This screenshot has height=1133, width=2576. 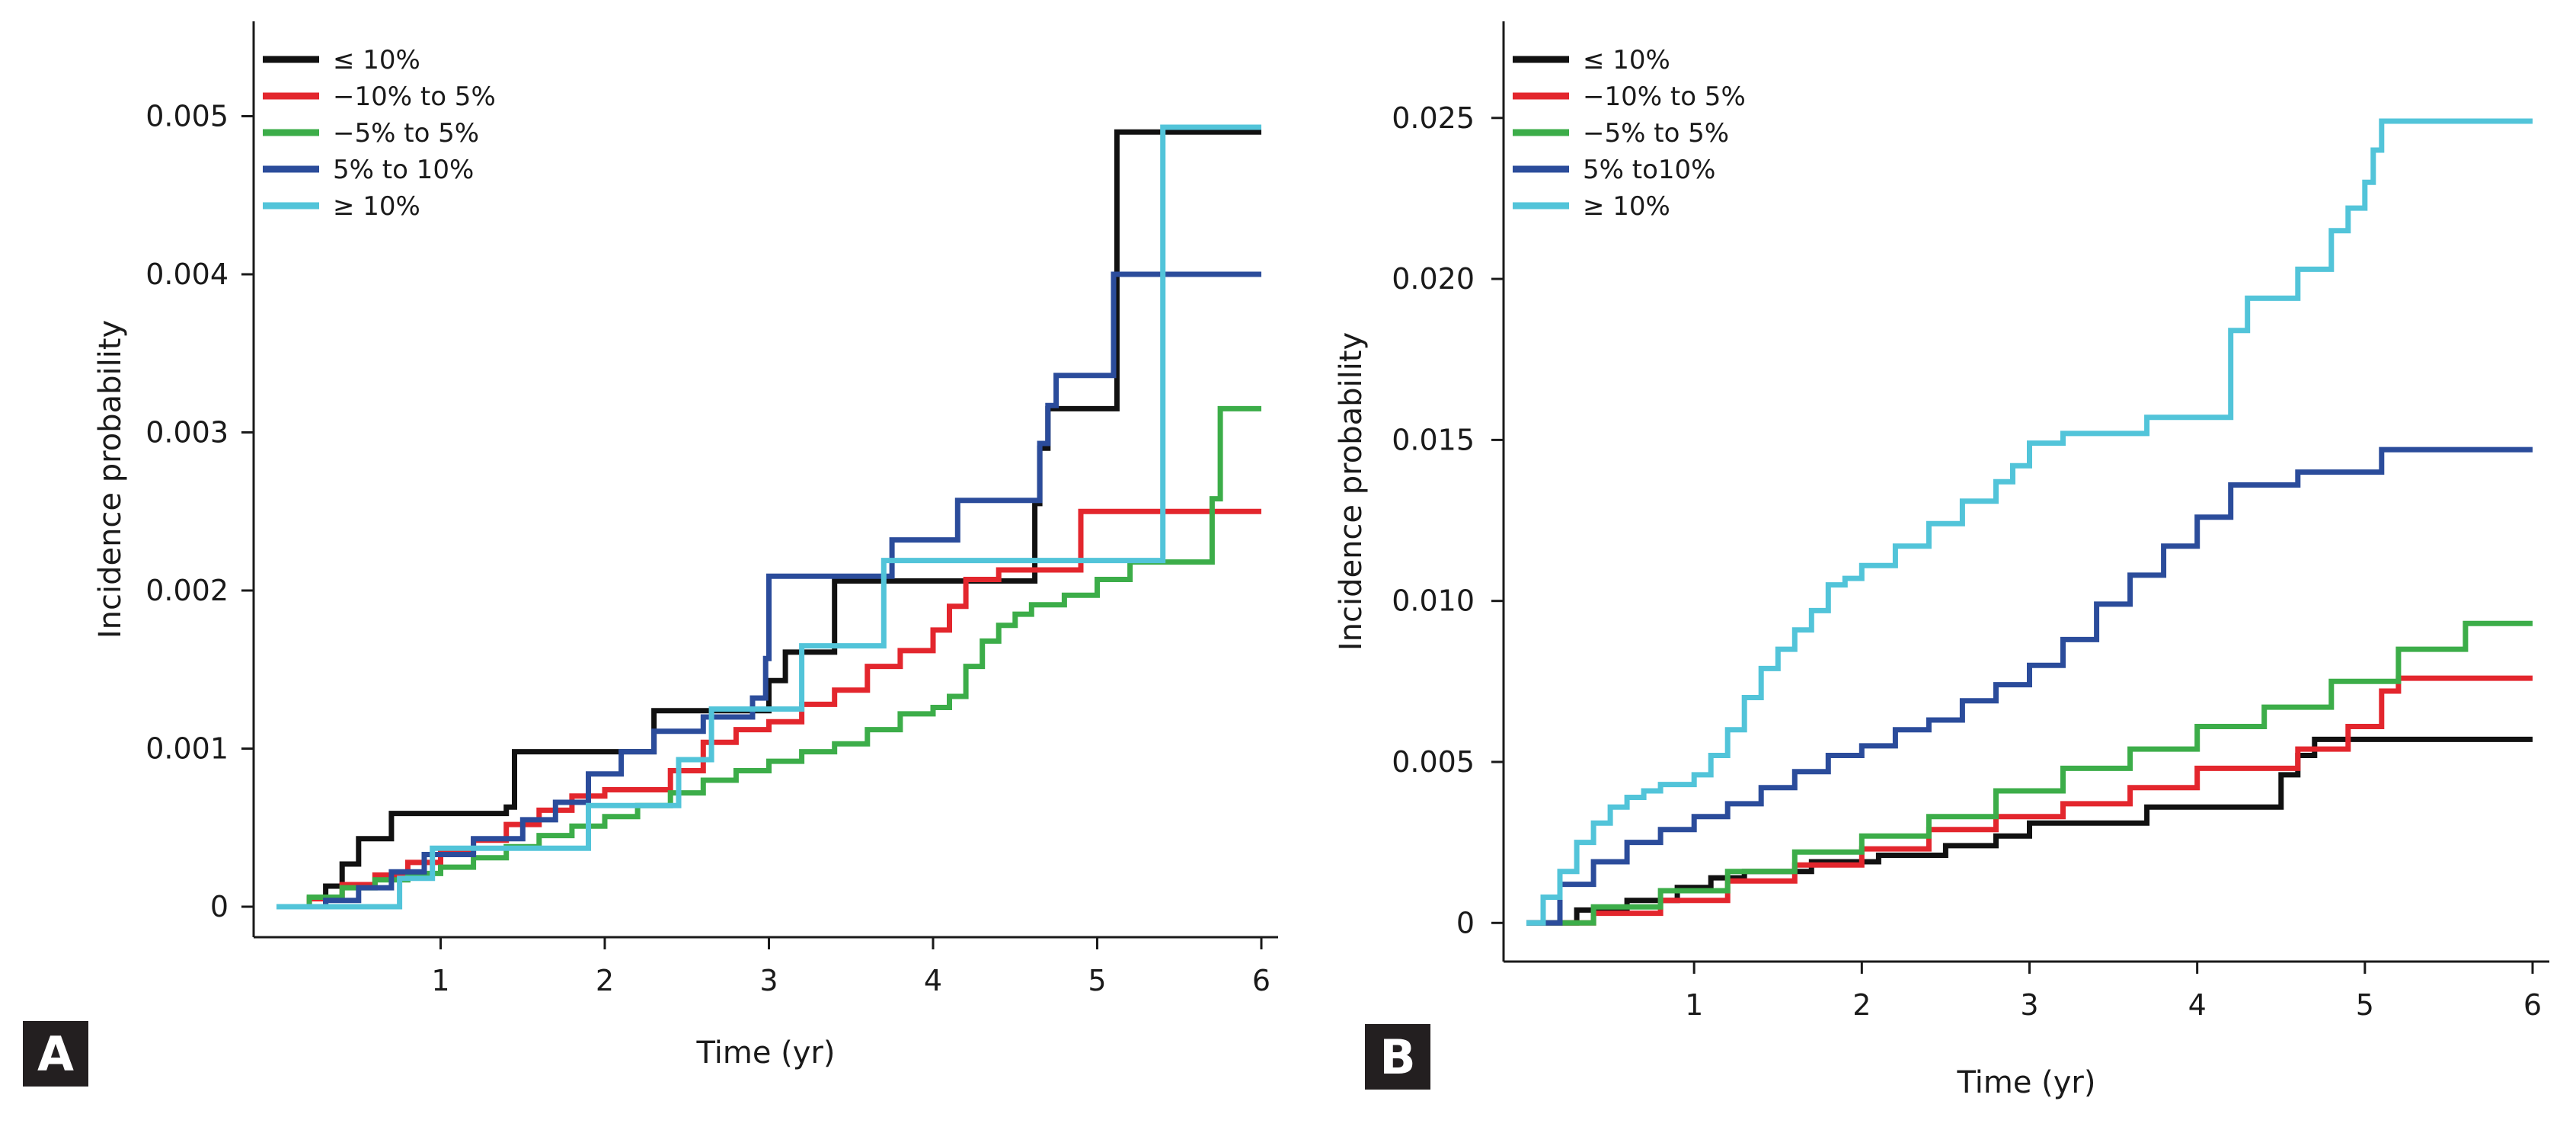 I want to click on panel-label-a: A, so click(x=56, y=1054).